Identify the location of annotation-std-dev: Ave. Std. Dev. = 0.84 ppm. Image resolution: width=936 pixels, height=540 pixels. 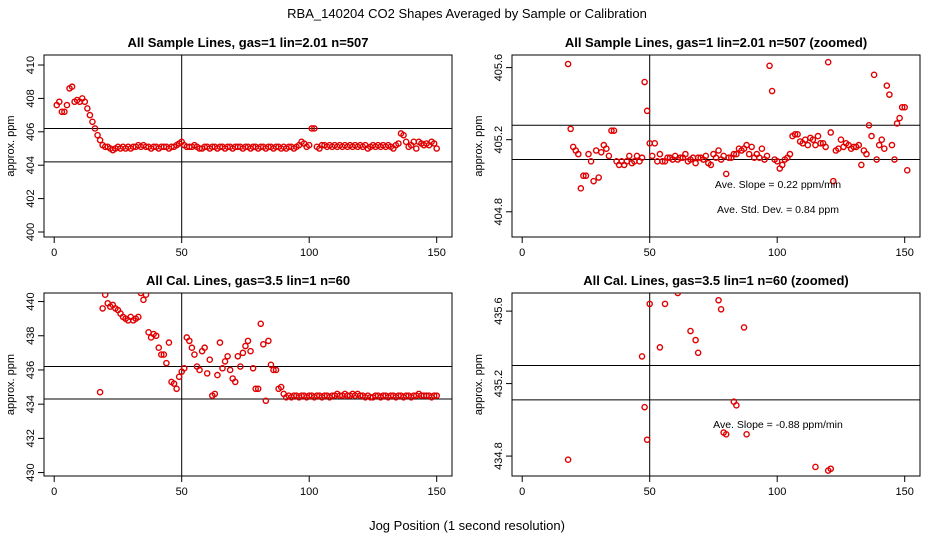
(778, 210).